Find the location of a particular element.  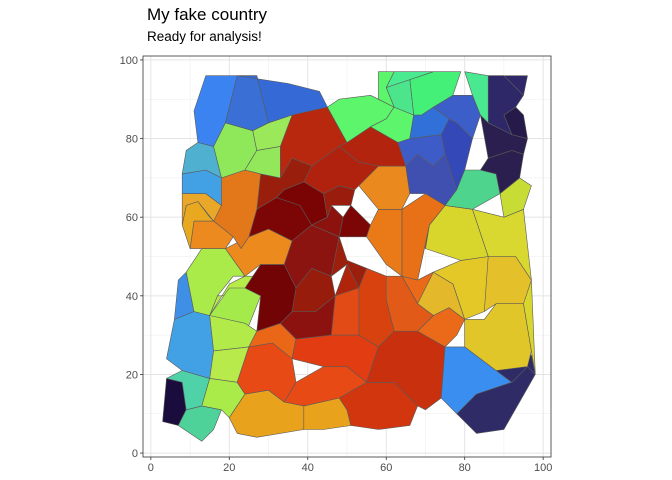

y-tick-label: 20 is located at coordinates (132, 375).